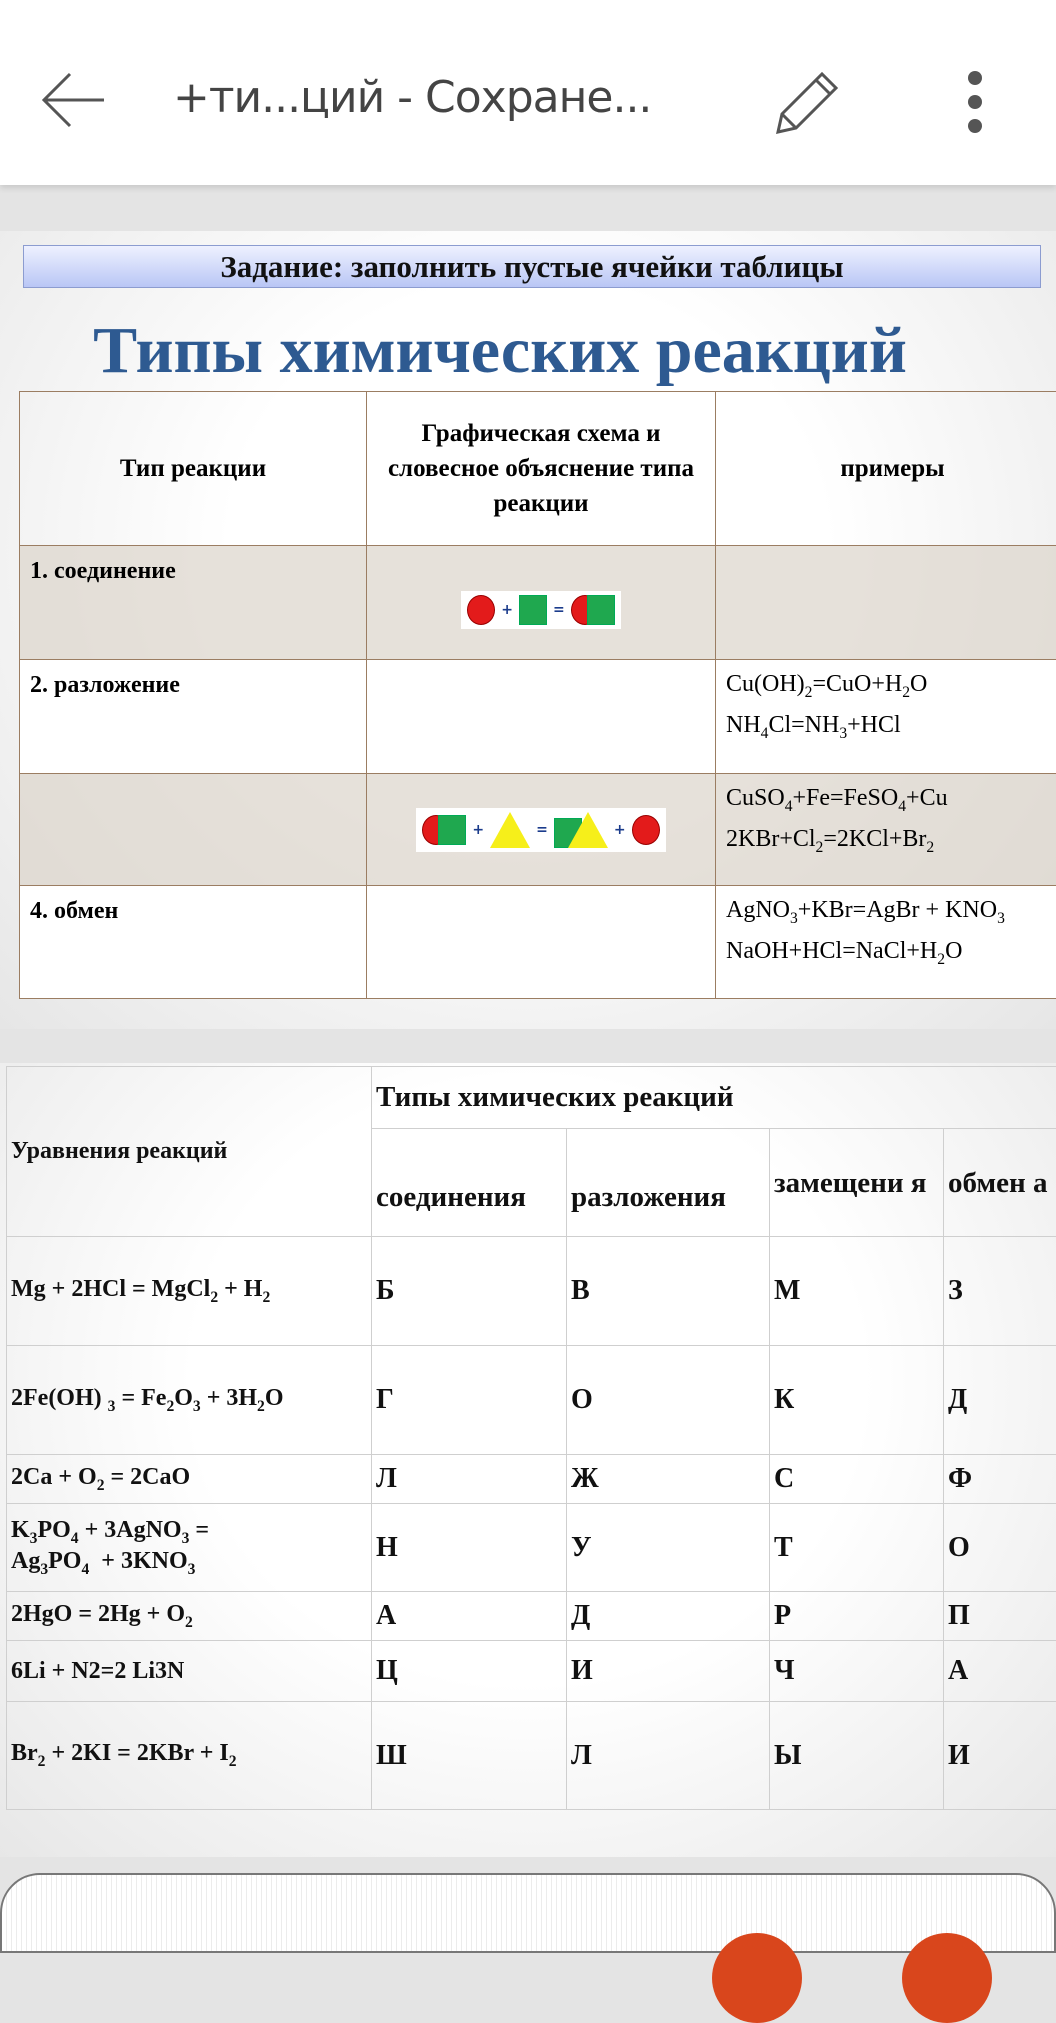  I want to click on triangle-shape, so click(510, 830).